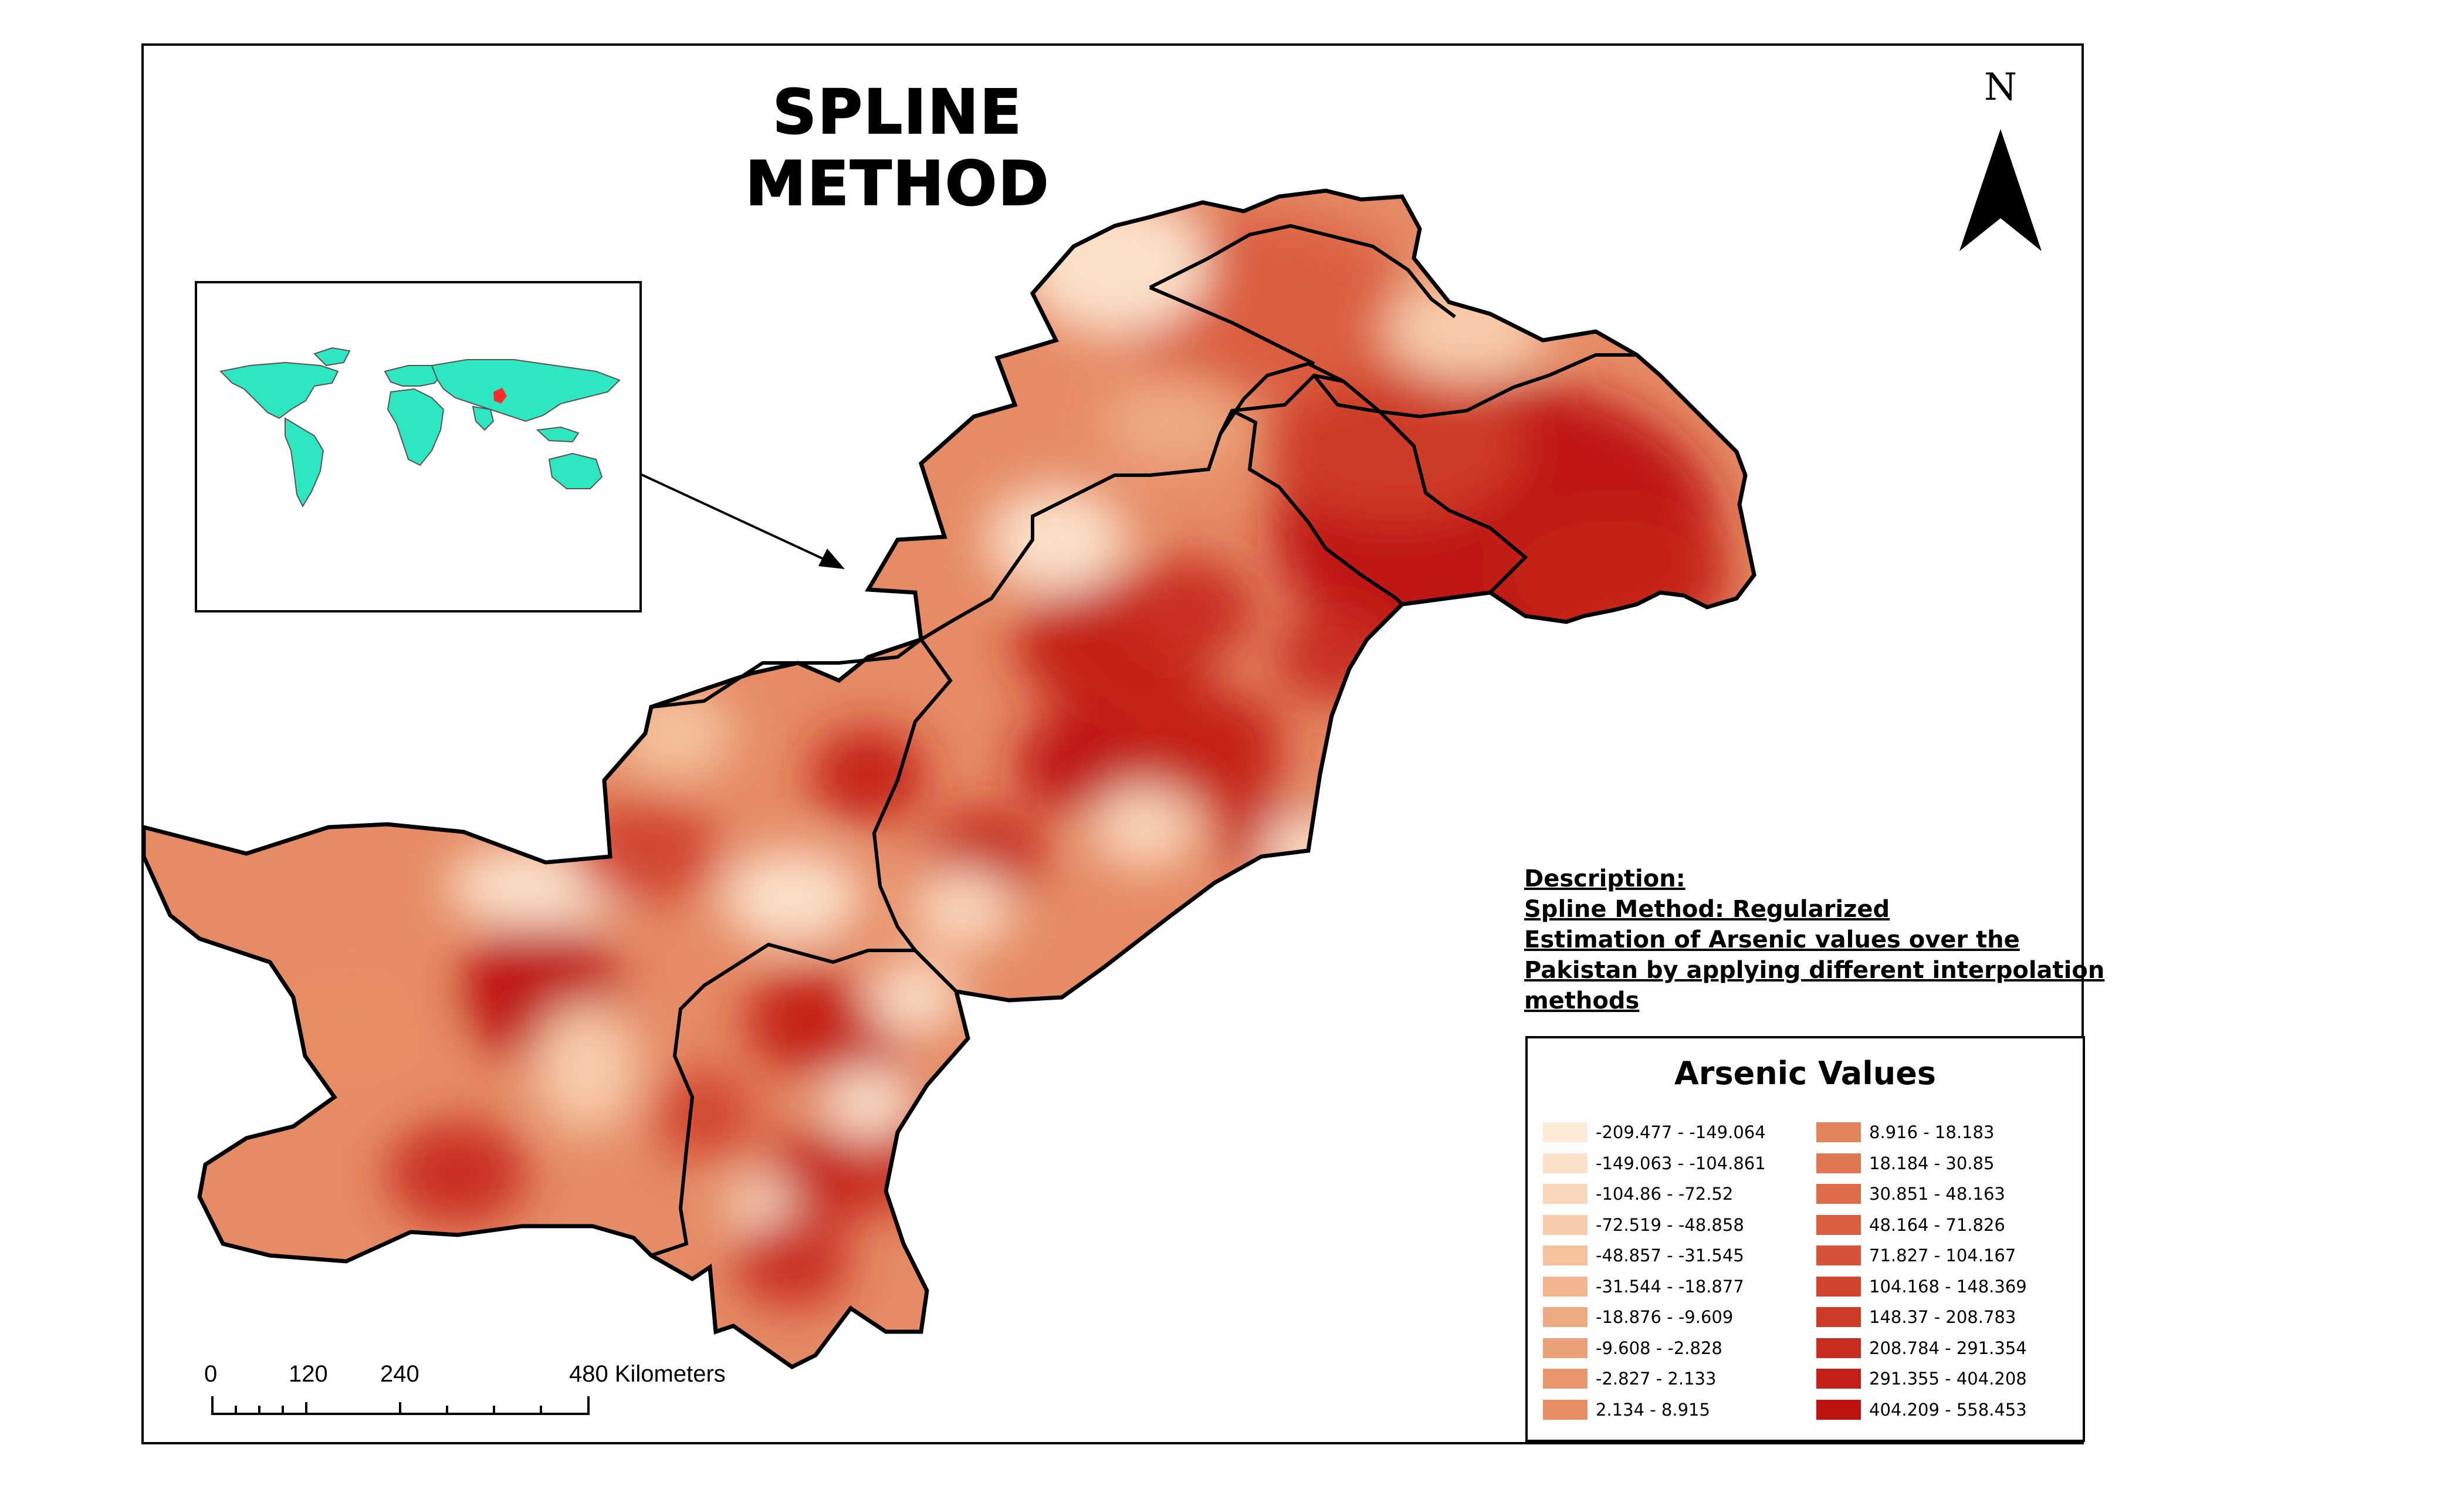  What do you see at coordinates (1937, 1224) in the screenshot?
I see `legend-label: 48.164 - 71.826` at bounding box center [1937, 1224].